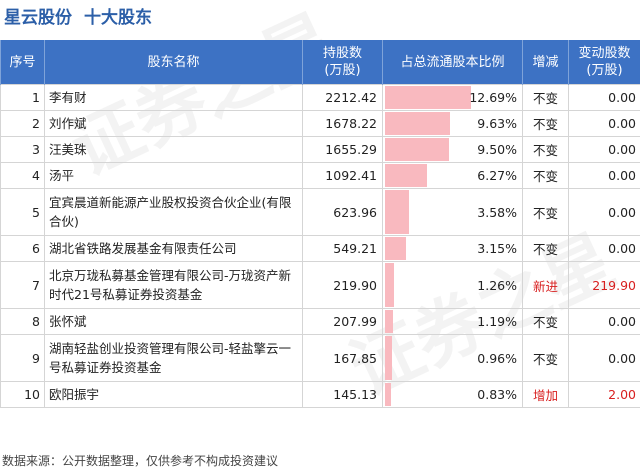 The width and height of the screenshot is (640, 470). I want to click on delta-cell: 2.00, so click(604, 394).